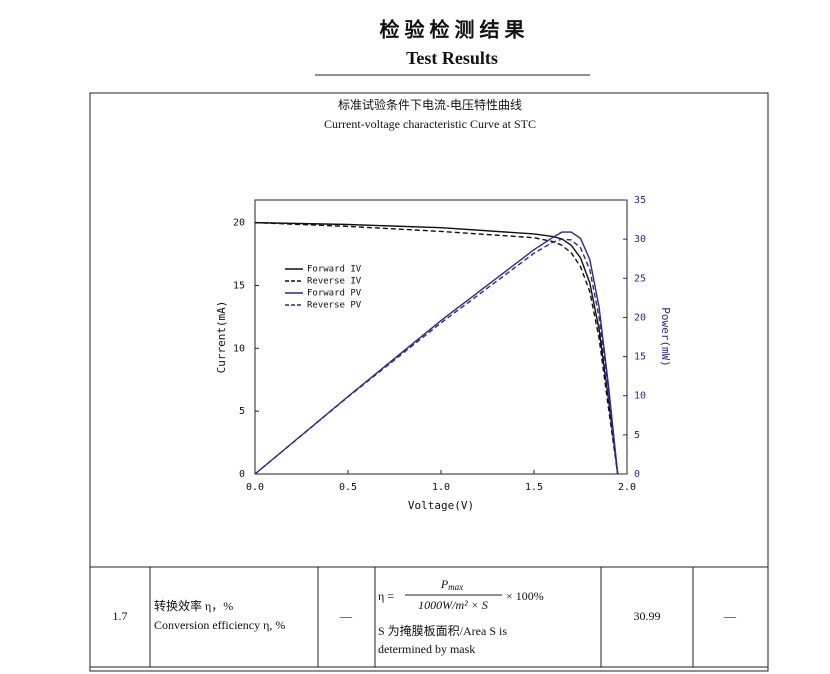  What do you see at coordinates (453, 605) in the screenshot?
I see `formula-denominator: 1000W/m² × S` at bounding box center [453, 605].